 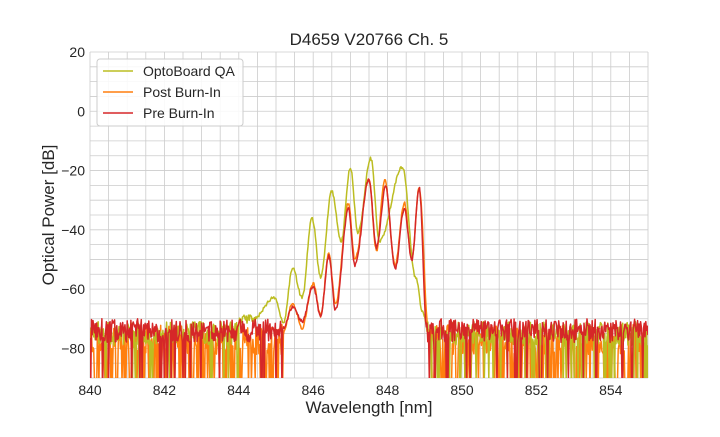 What do you see at coordinates (73, 348) in the screenshot?
I see `y-tick-label: −80` at bounding box center [73, 348].